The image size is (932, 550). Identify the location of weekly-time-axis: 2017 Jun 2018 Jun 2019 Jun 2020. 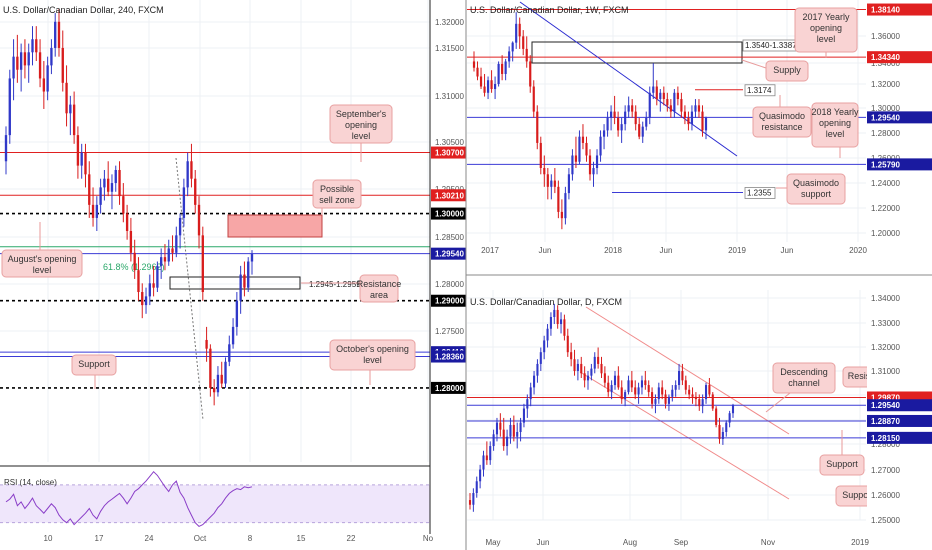
(674, 250).